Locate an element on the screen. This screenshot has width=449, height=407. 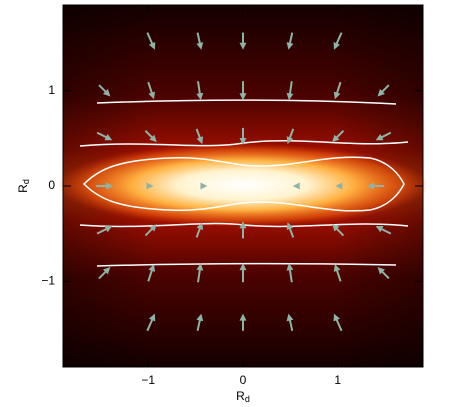
x-tick-label: 0 is located at coordinates (243, 380).